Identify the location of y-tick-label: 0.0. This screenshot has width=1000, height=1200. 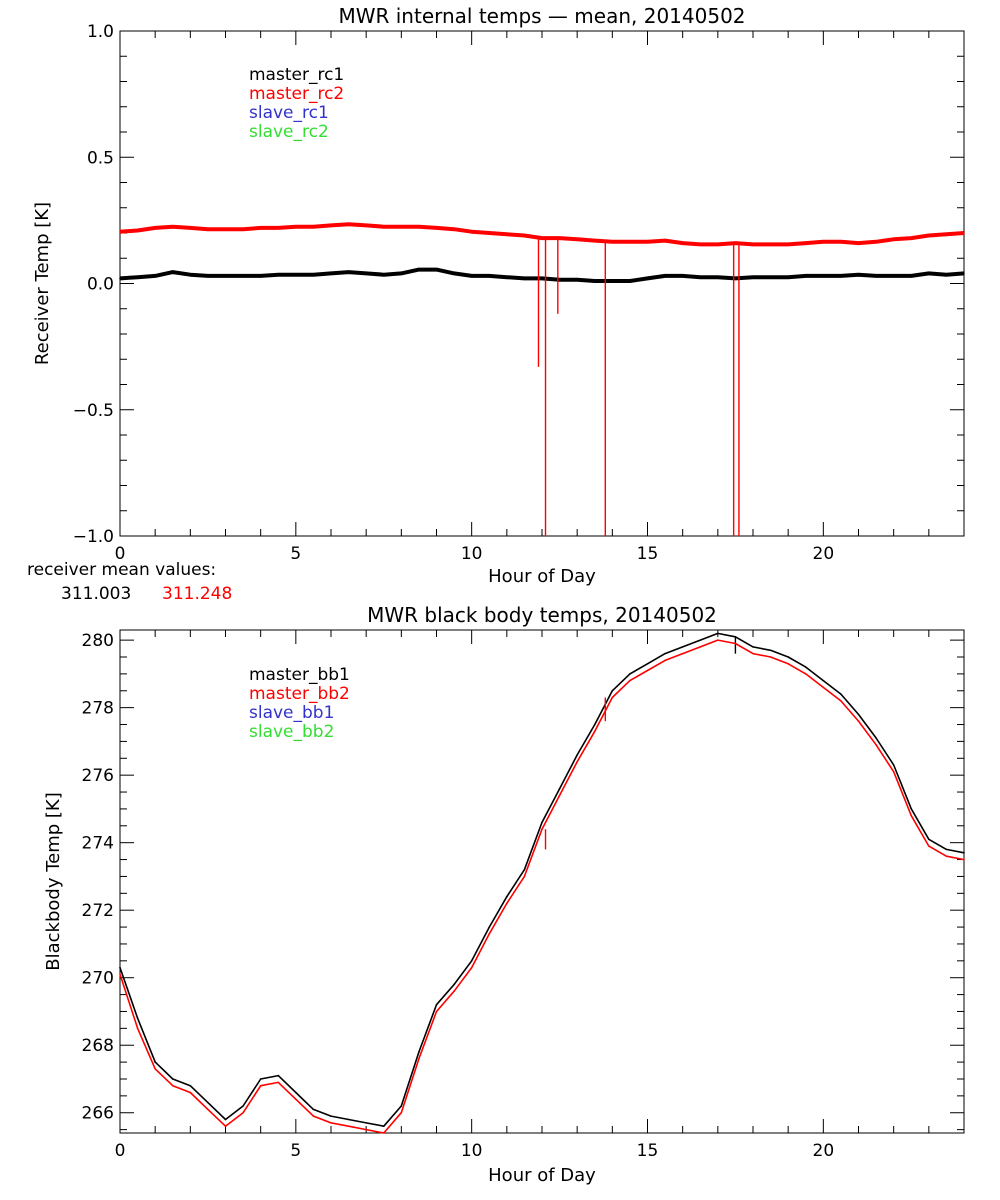
(100, 285).